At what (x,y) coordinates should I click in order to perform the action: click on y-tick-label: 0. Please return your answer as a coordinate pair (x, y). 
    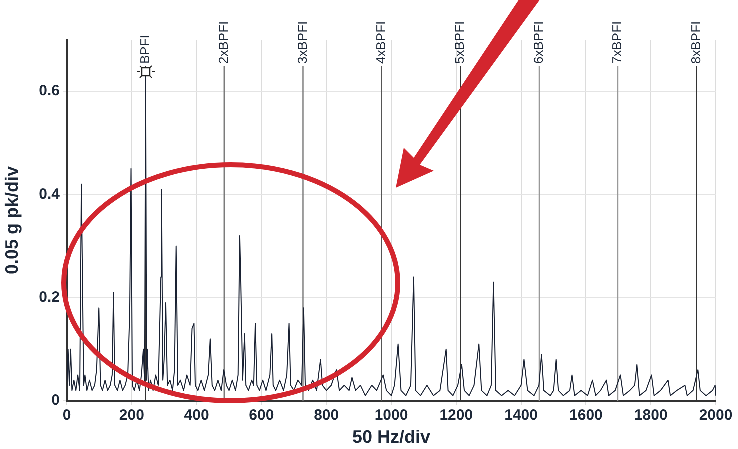
    Looking at the image, I should click on (56, 401).